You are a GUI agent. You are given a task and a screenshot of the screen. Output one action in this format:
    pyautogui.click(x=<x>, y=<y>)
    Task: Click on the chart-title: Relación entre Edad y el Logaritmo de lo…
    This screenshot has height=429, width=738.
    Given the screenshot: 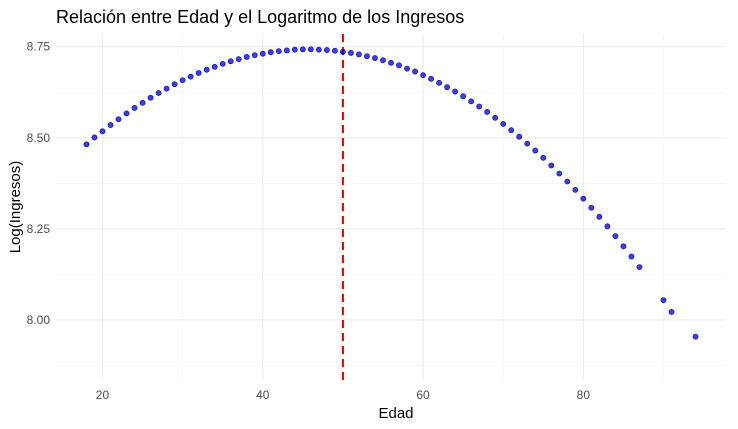 What is the action you would take?
    pyautogui.click(x=260, y=17)
    